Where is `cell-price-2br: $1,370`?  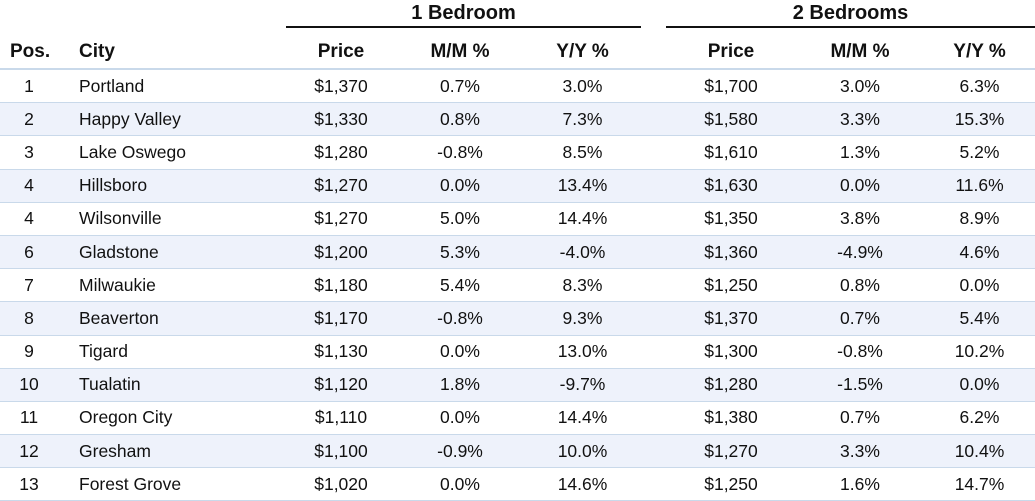
cell-price-2br: $1,370 is located at coordinates (731, 318).